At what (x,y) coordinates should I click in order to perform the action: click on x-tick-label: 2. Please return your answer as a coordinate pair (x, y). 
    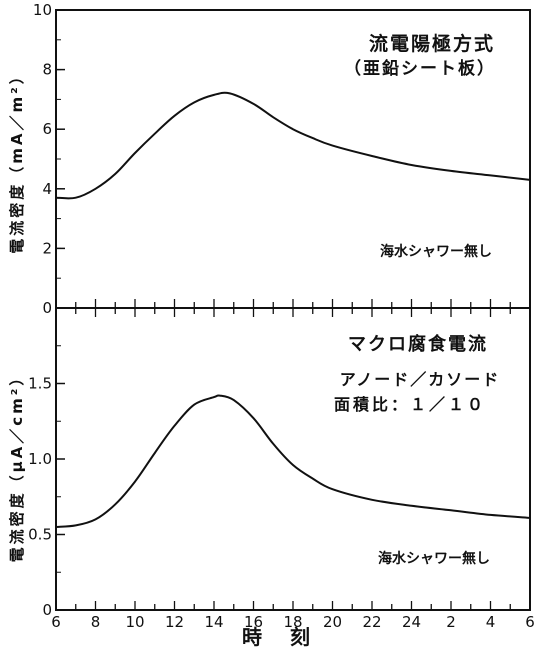
    Looking at the image, I should click on (451, 622).